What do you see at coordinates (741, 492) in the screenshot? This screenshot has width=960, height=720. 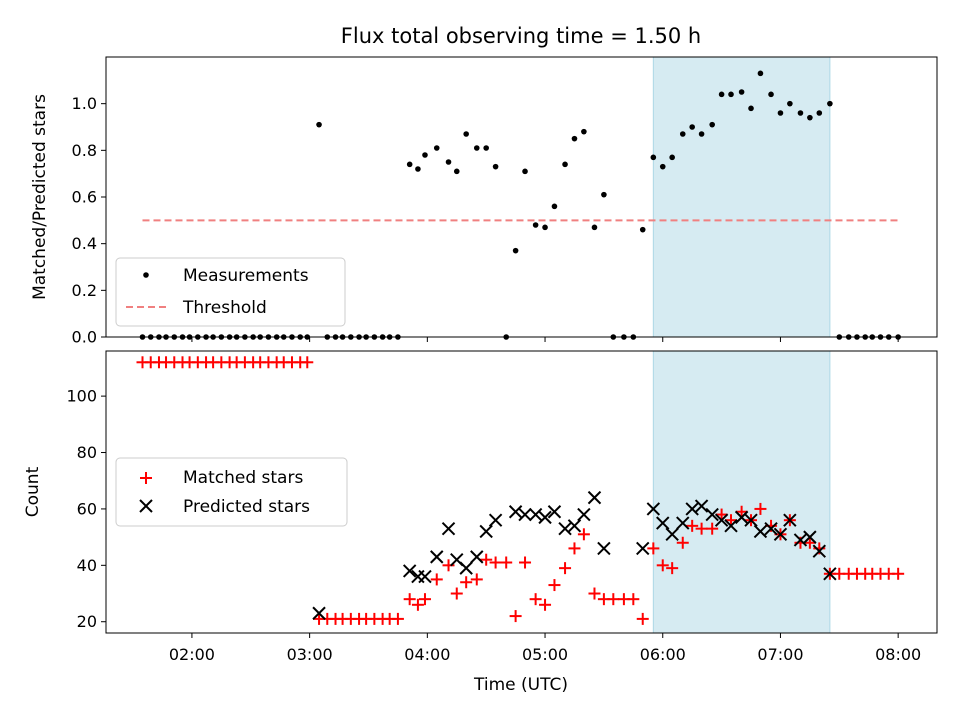 I see `bottom-observing-window` at bounding box center [741, 492].